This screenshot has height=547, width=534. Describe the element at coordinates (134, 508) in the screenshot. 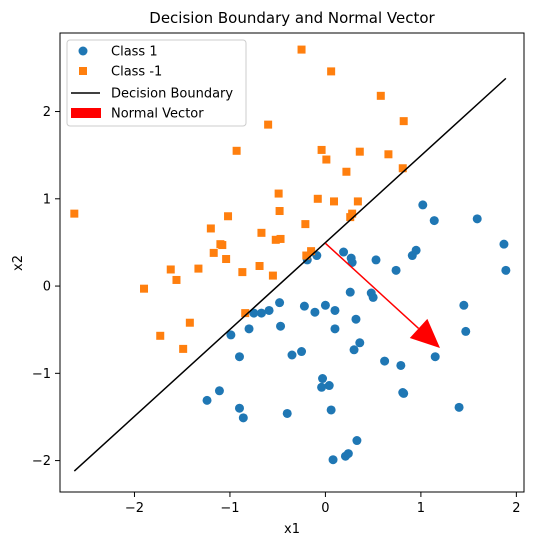

I see `x-tick-label: −2` at that location.